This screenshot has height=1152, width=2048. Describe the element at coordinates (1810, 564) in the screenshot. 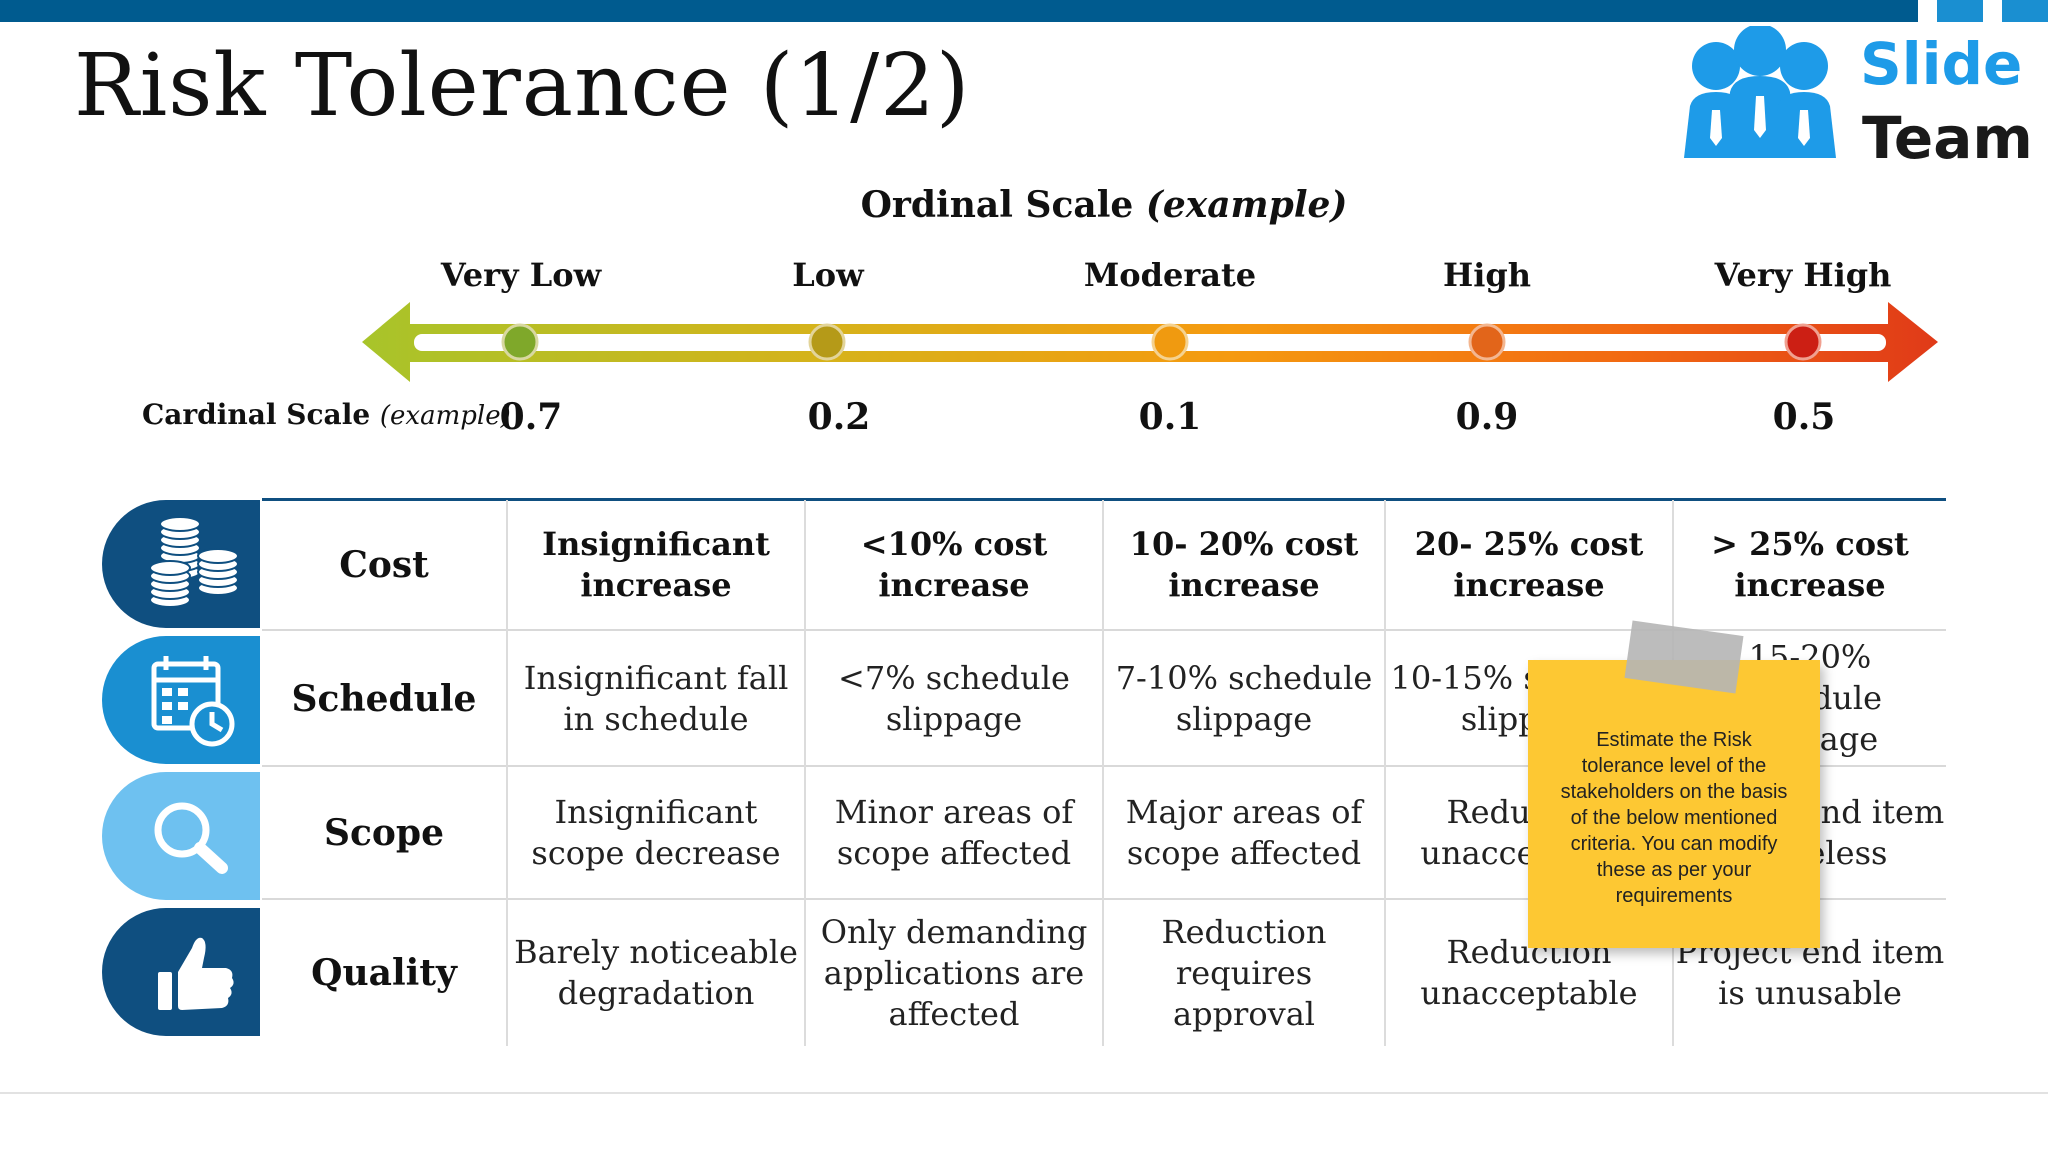

I see `table-cell: > 25% cost increase` at that location.